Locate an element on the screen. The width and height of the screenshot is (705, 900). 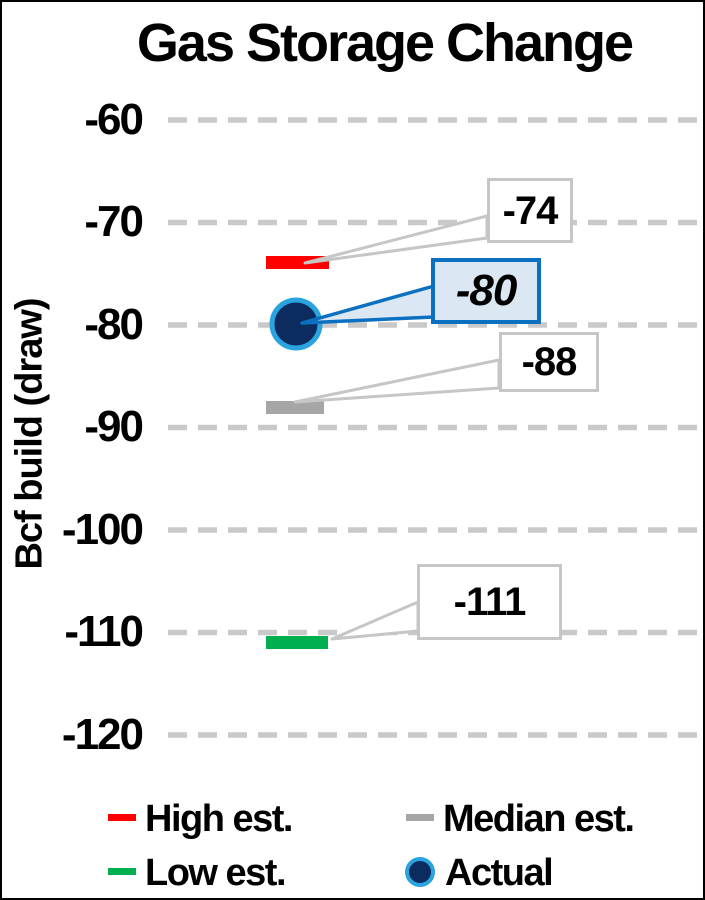
y-tick--80: -80 is located at coordinates (114, 324).